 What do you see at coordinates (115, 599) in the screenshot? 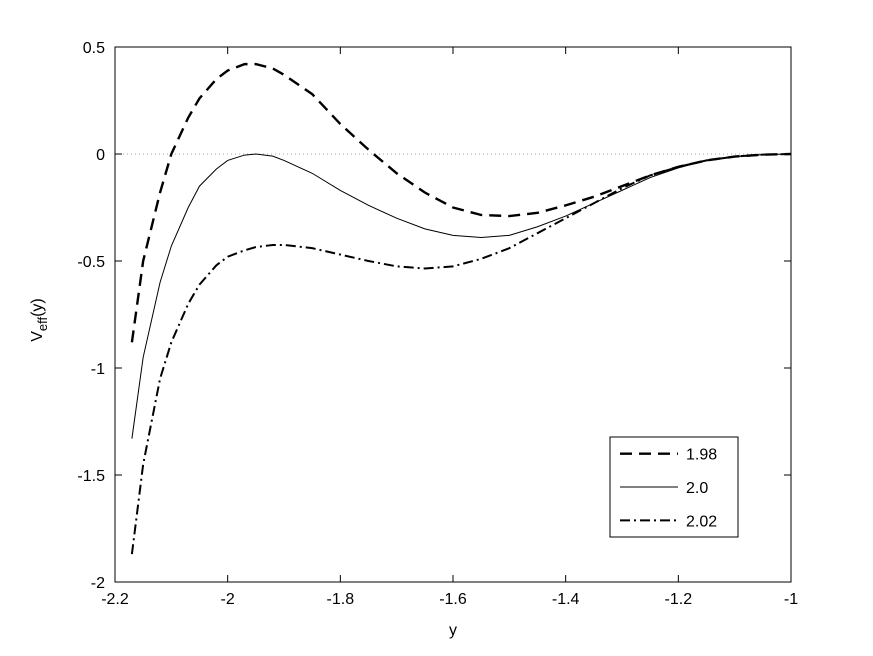
I see `x-tick-label: -2.2` at bounding box center [115, 599].